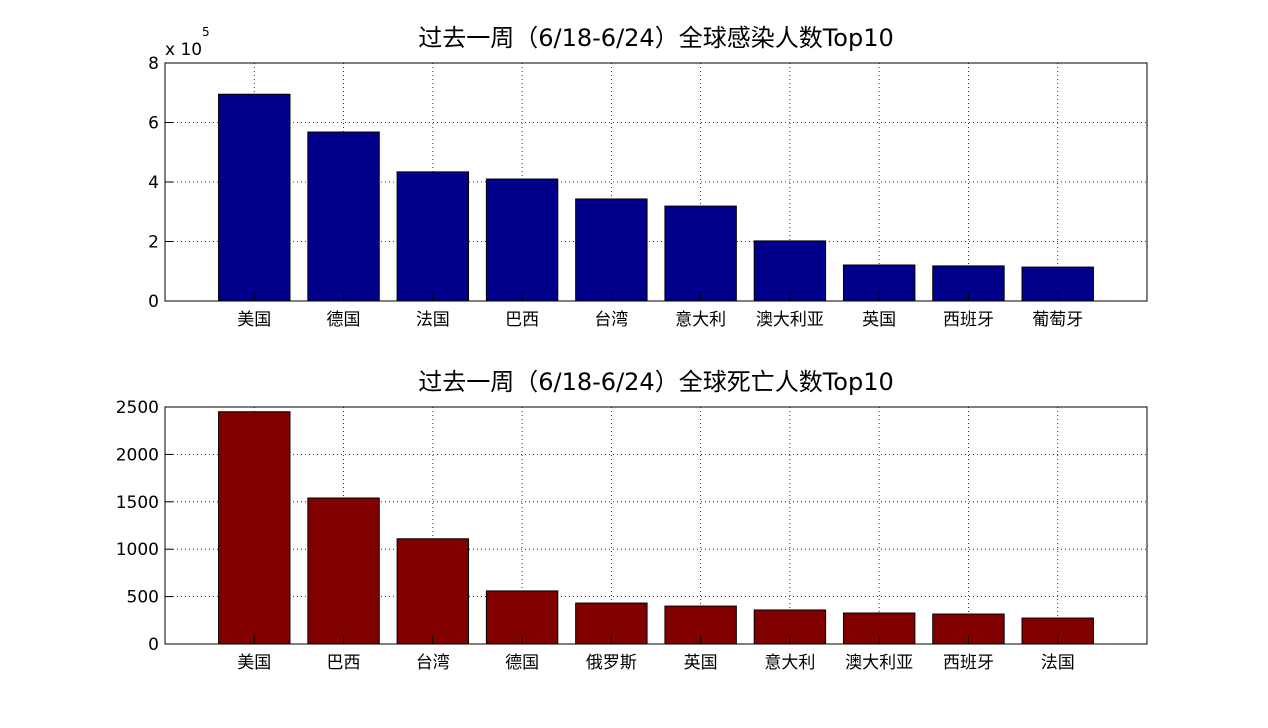  I want to click on y-multiplier-exponent: 5, so click(206, 32).